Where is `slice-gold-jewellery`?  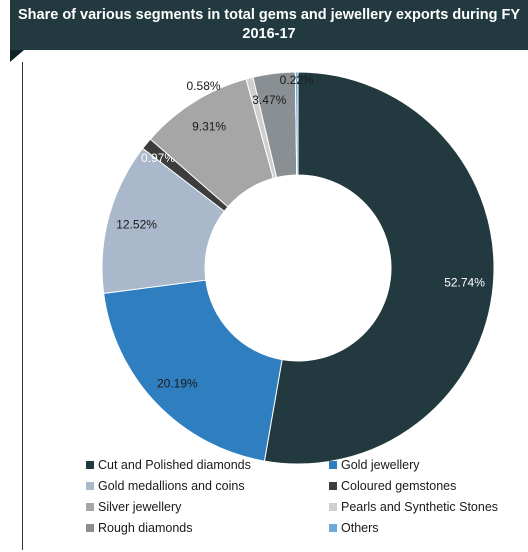 slice-gold-jewellery is located at coordinates (193, 370).